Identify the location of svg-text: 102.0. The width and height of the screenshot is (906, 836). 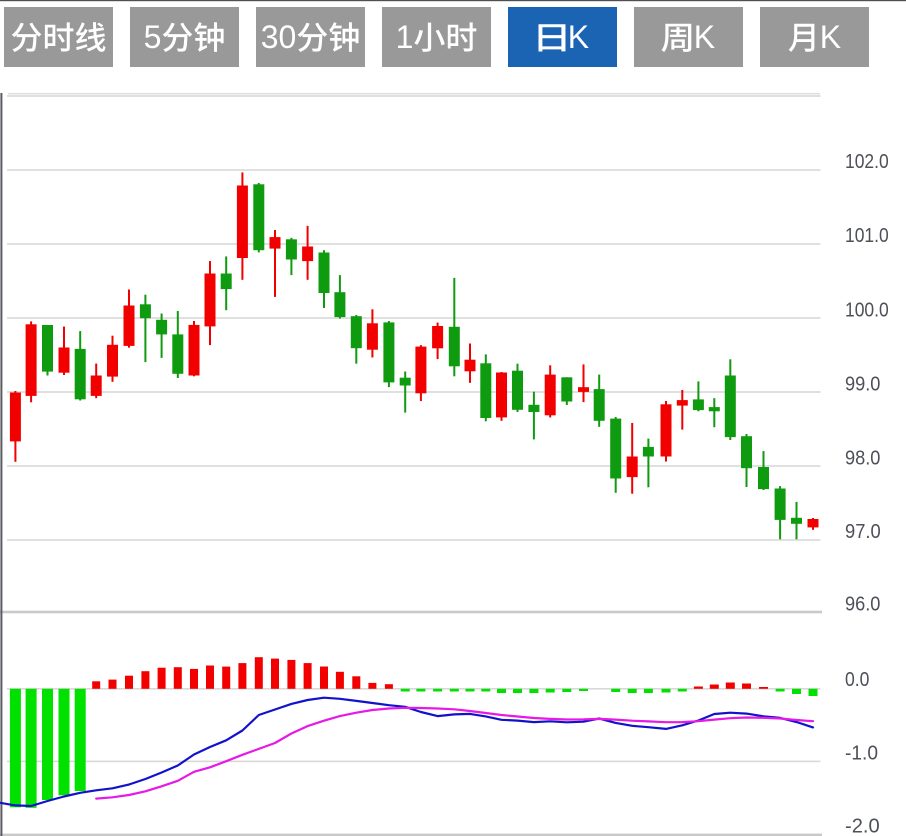
(867, 162).